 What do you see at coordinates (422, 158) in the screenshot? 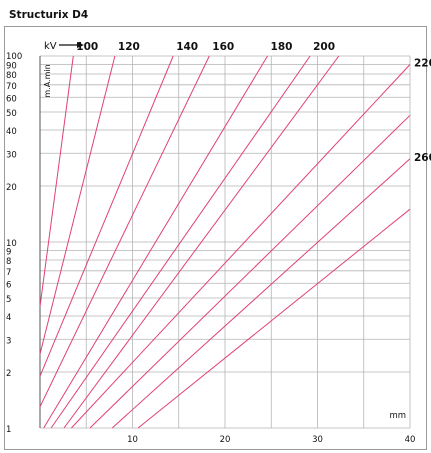
I see `series-label-260: 260` at bounding box center [422, 158].